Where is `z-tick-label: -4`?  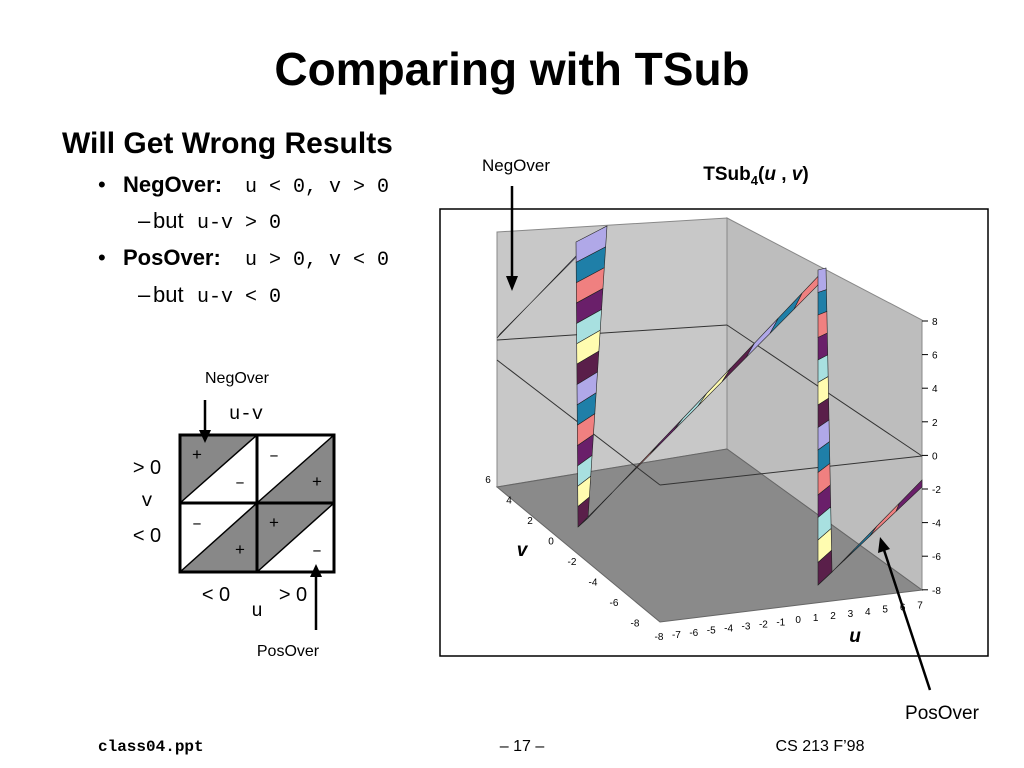 z-tick-label: -4 is located at coordinates (936, 524).